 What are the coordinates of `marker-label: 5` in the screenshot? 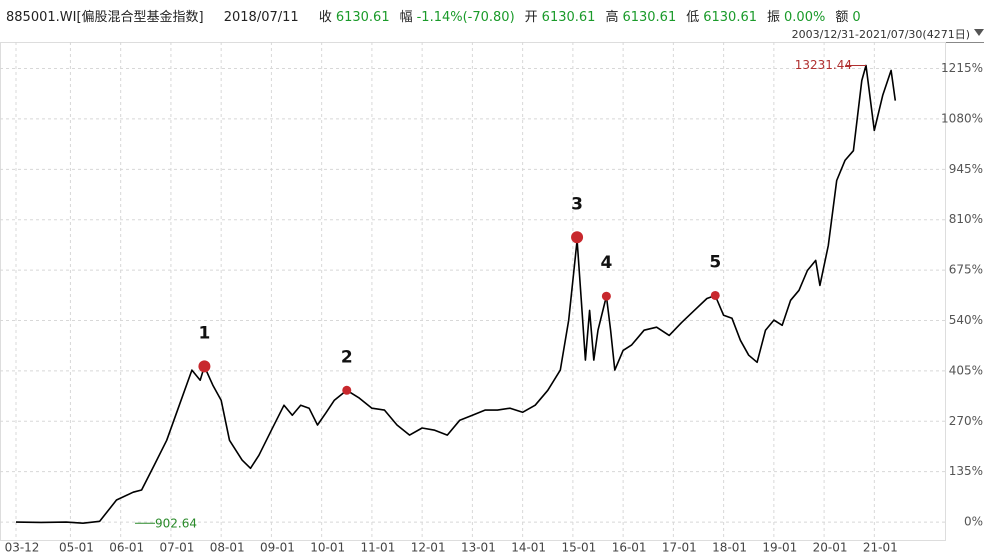 It's located at (715, 262).